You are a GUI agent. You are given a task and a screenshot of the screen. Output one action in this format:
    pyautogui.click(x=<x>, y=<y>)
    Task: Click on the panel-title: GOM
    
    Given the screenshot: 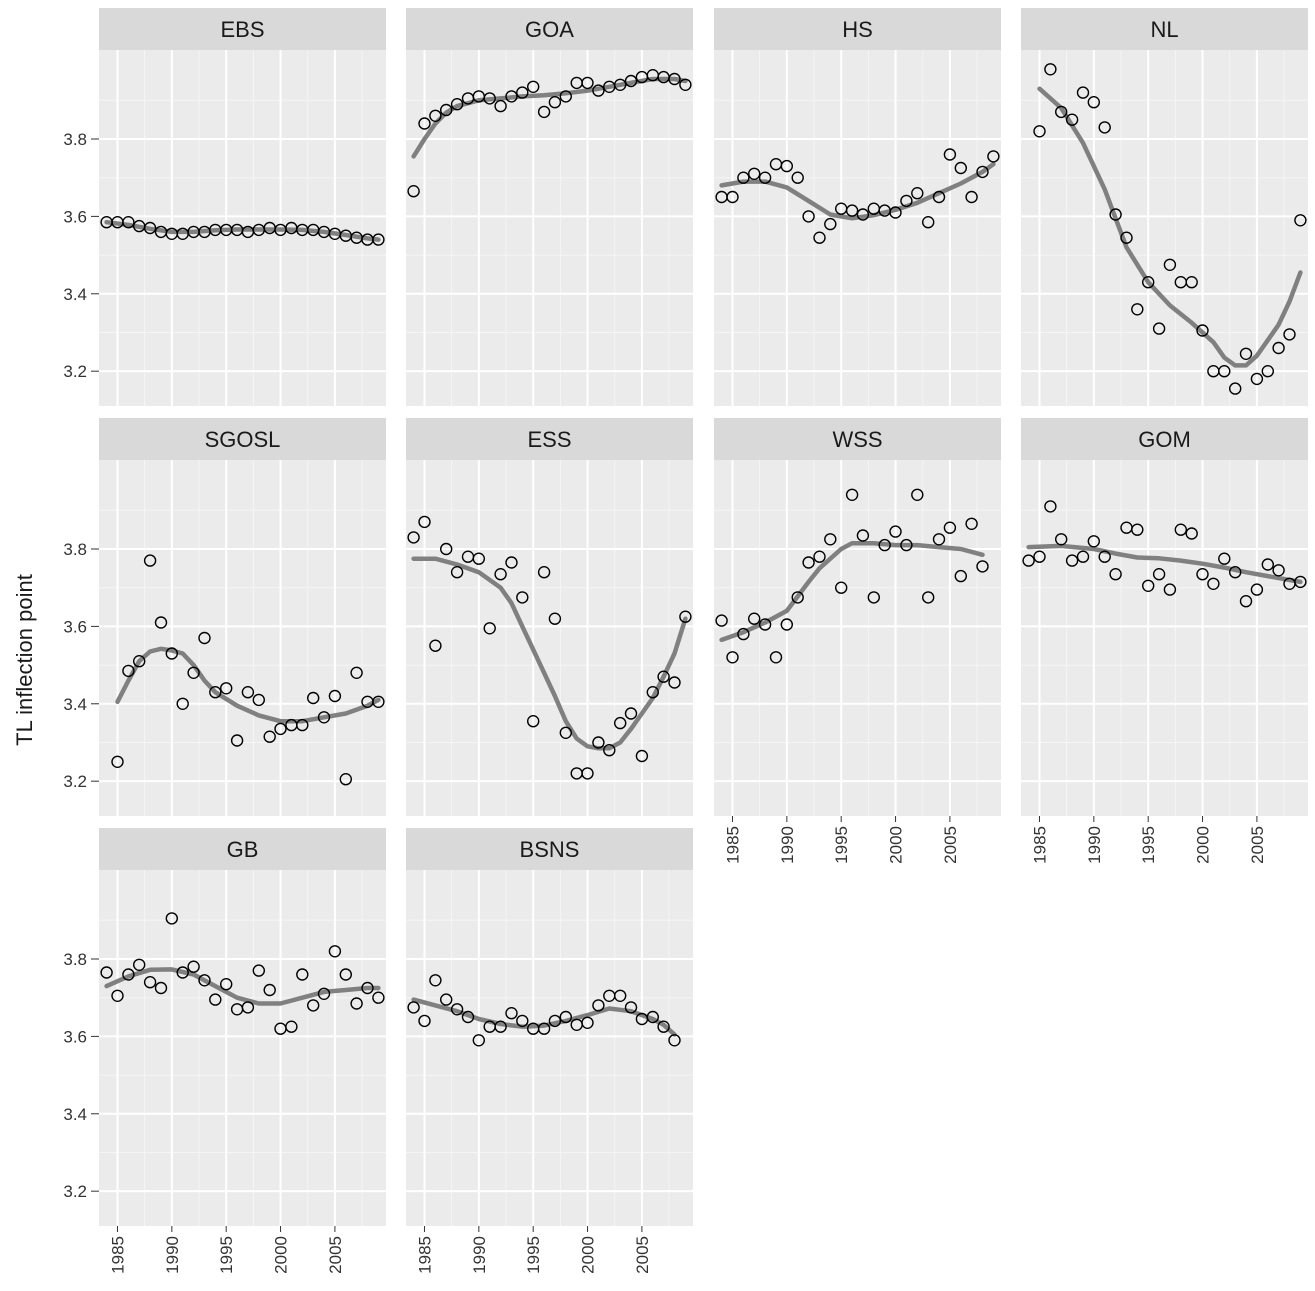 What is the action you would take?
    pyautogui.click(x=1164, y=439)
    